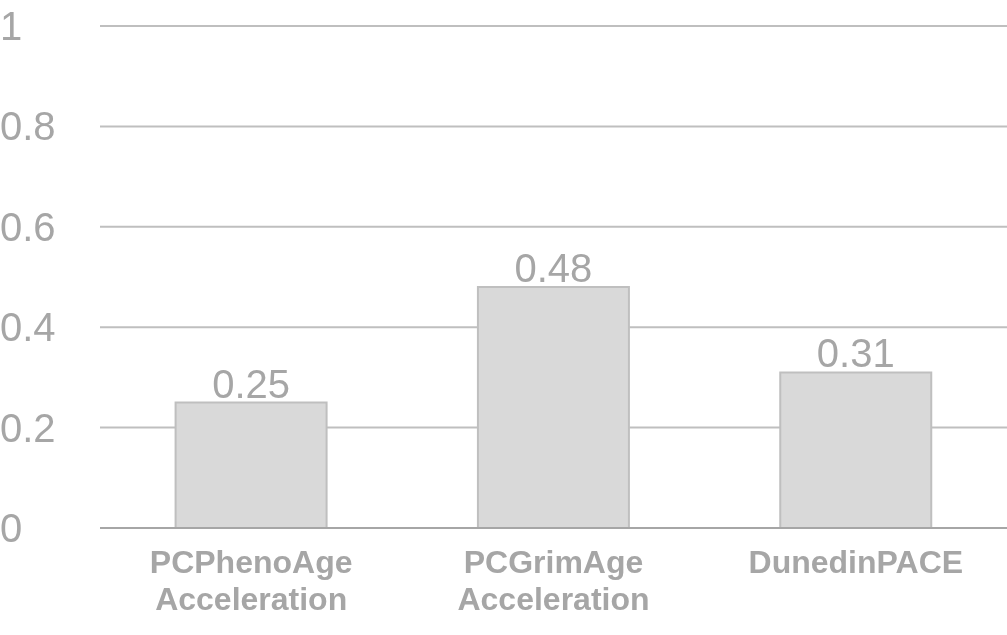 The image size is (1007, 635). Describe the element at coordinates (11, 528) in the screenshot. I see `y-tick-label: 0` at that location.